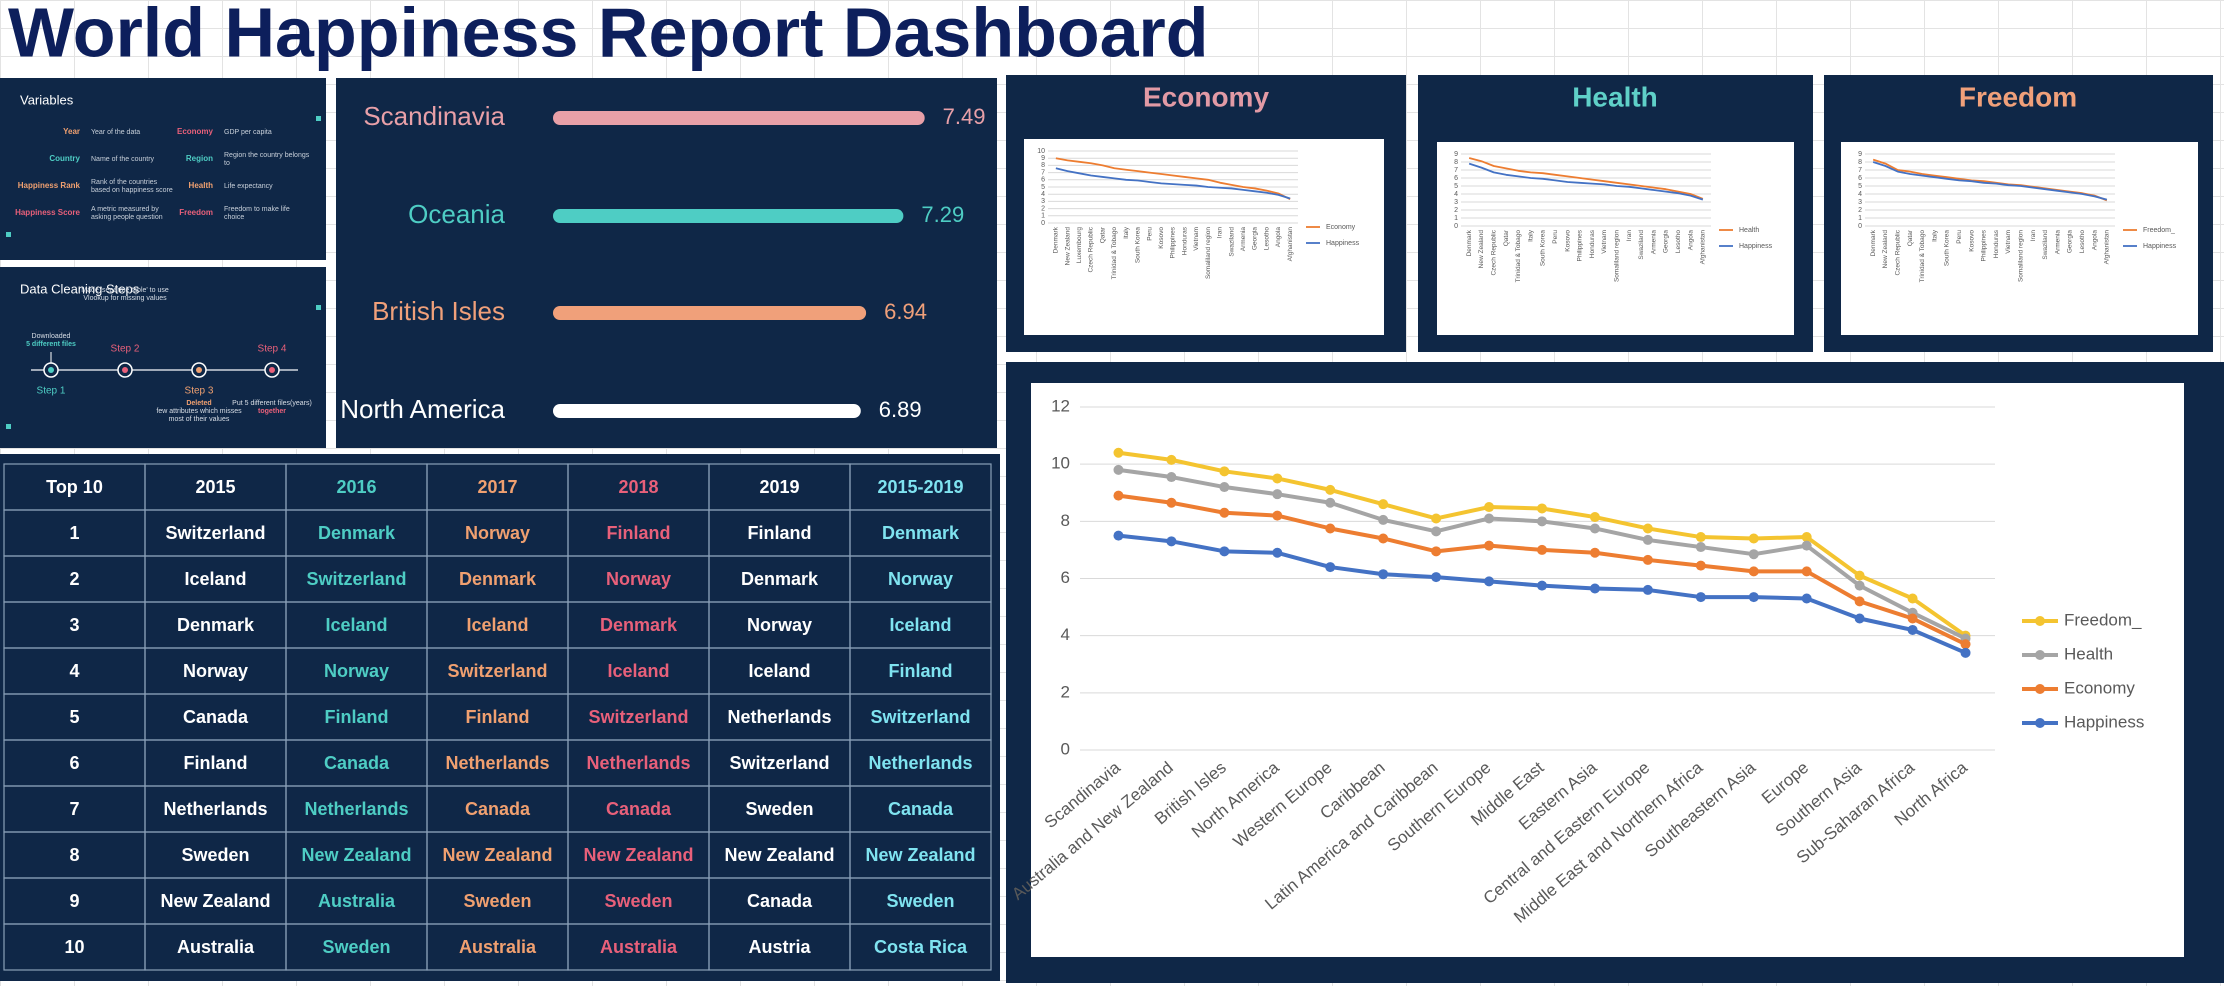 Image resolution: width=2224 pixels, height=986 pixels. Describe the element at coordinates (920, 947) in the screenshot. I see `table-cell` at that location.